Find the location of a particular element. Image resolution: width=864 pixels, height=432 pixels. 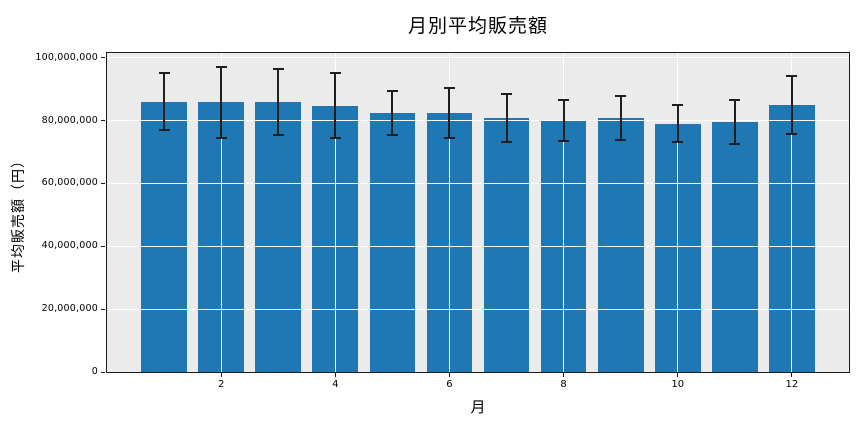

x-tick-label-4: 4 is located at coordinates (335, 384).